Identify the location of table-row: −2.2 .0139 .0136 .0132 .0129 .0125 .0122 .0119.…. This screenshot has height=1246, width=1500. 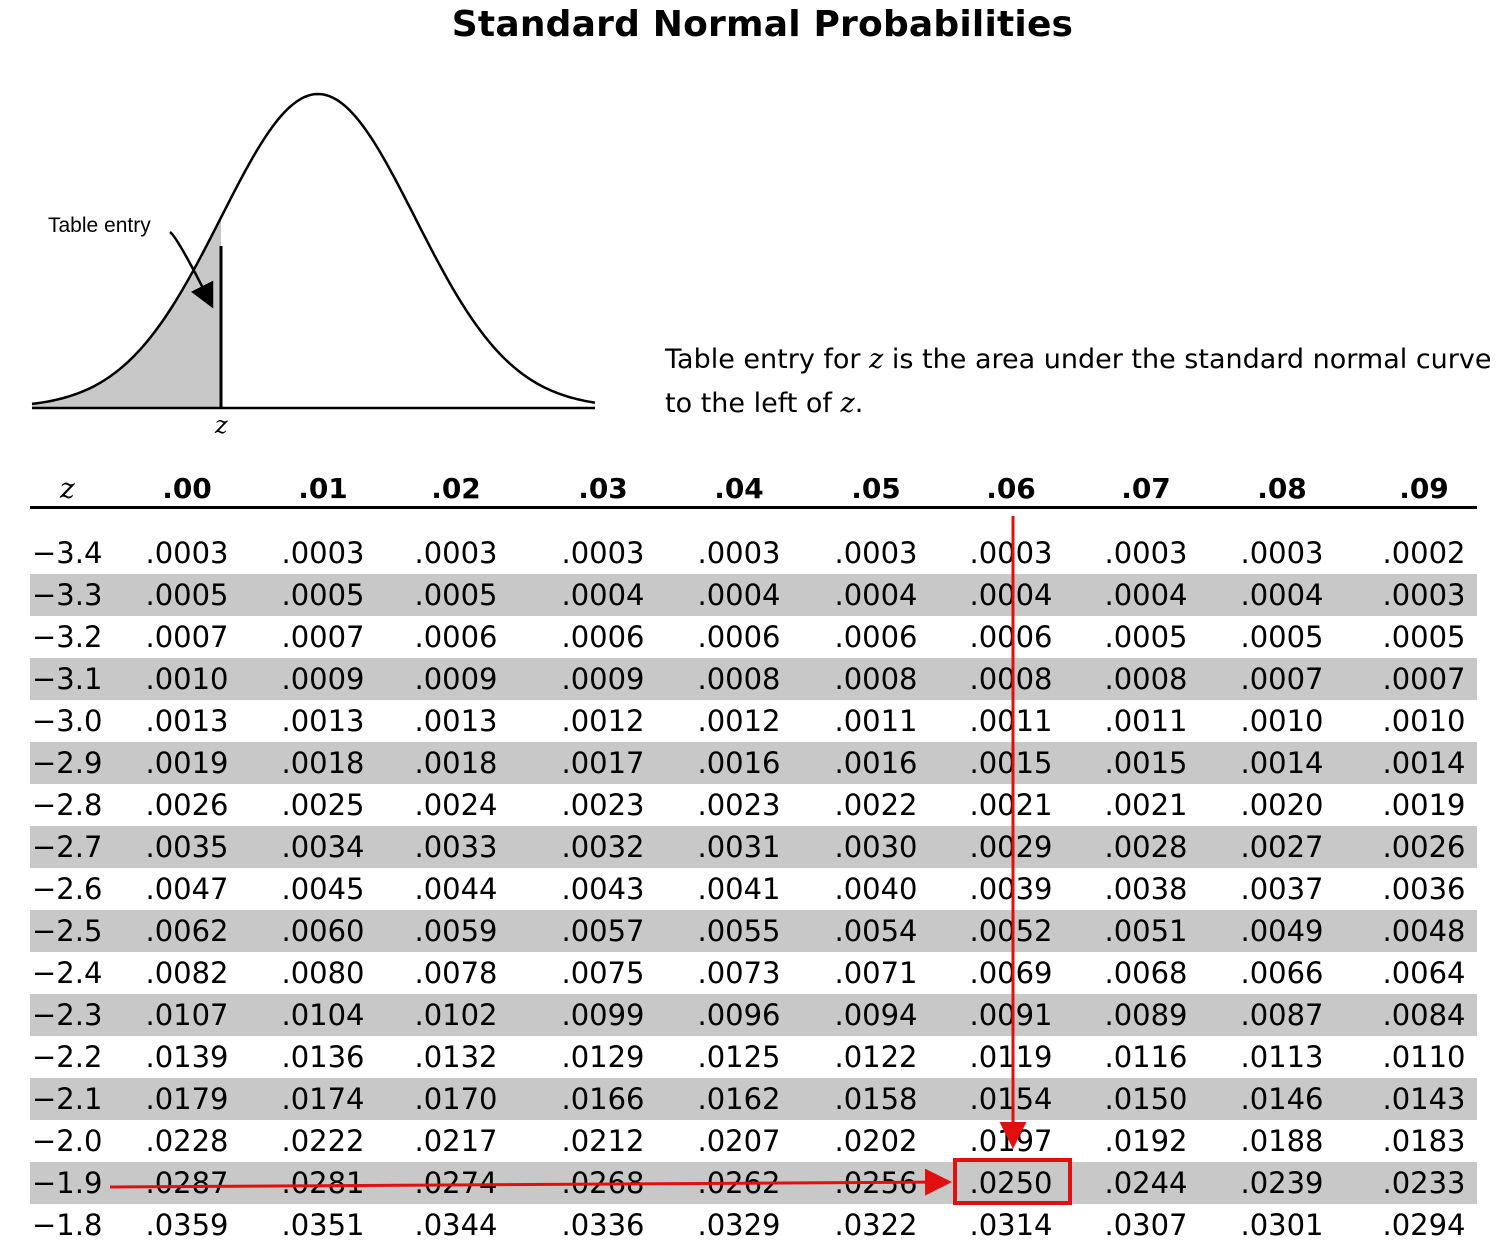
(753, 1057).